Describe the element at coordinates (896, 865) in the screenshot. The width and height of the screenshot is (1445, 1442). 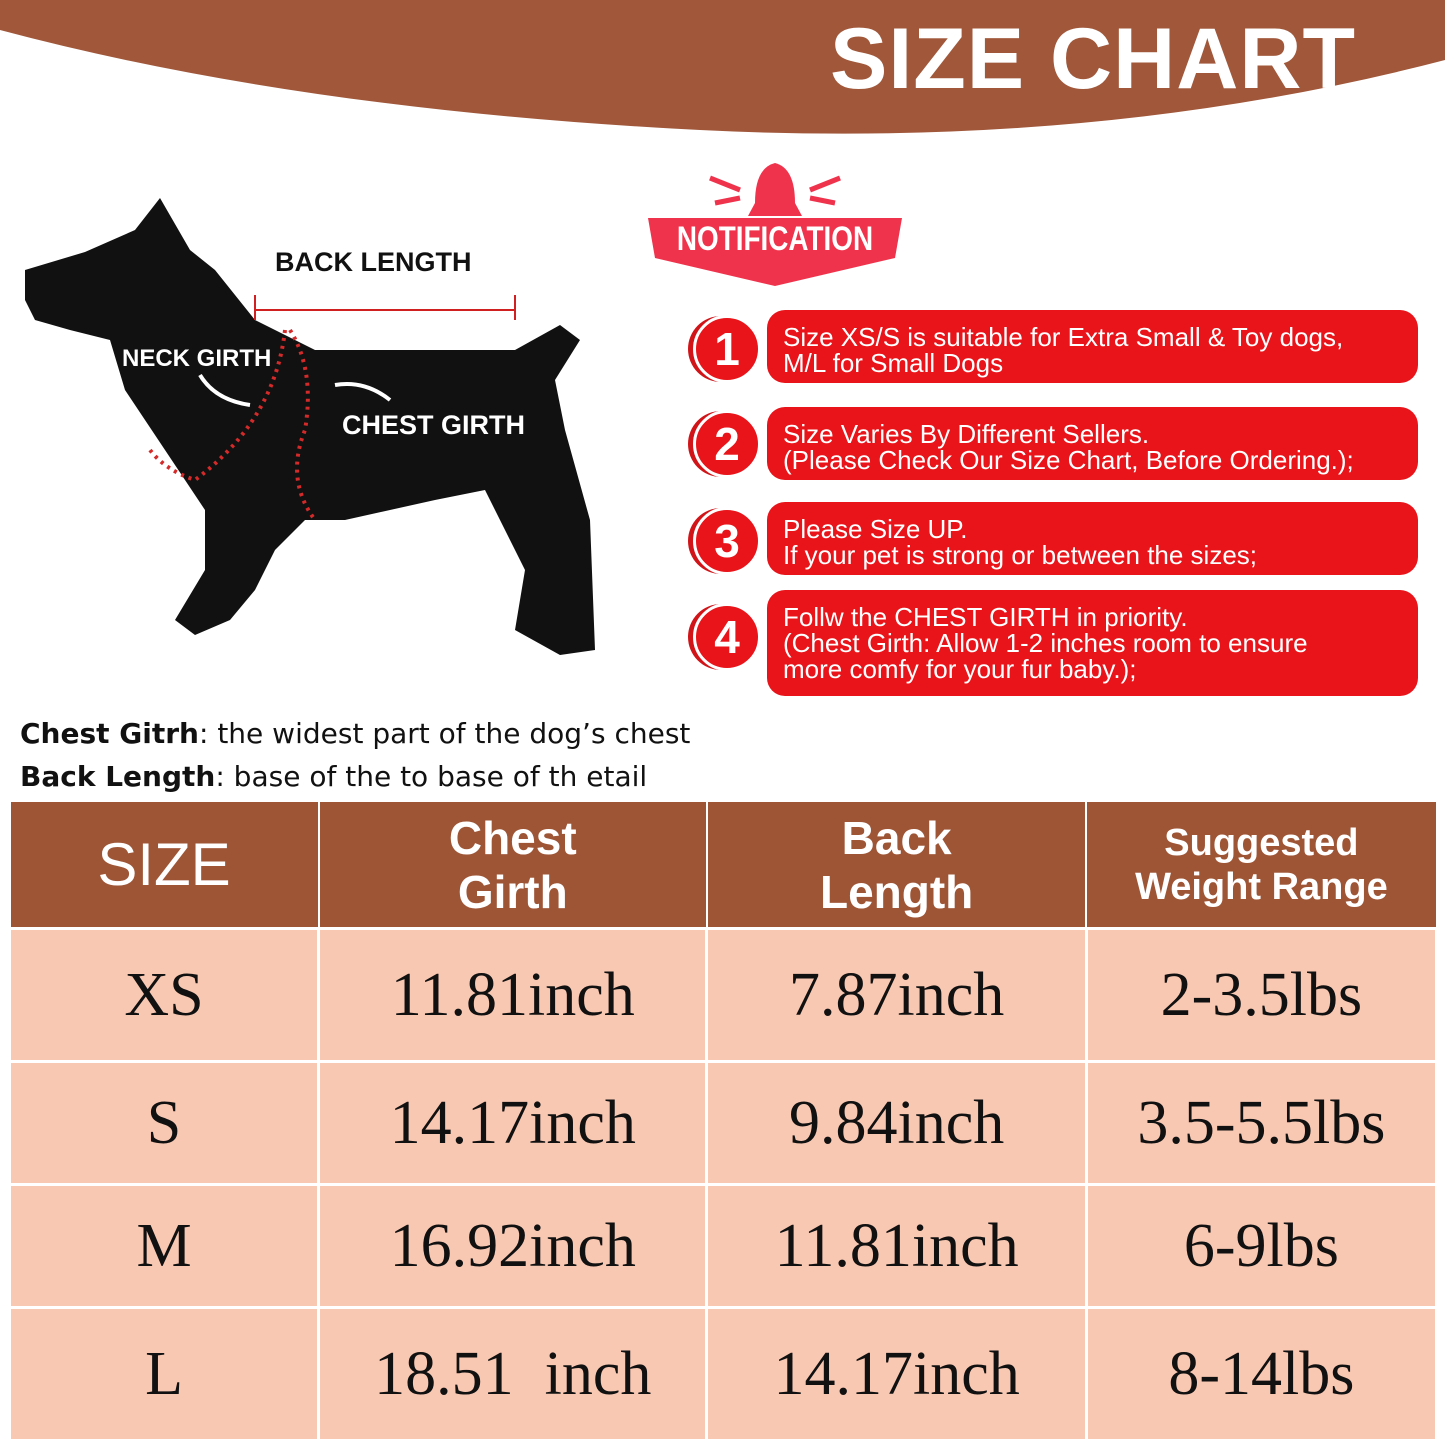
I see `header-back-length: Back Length` at that location.